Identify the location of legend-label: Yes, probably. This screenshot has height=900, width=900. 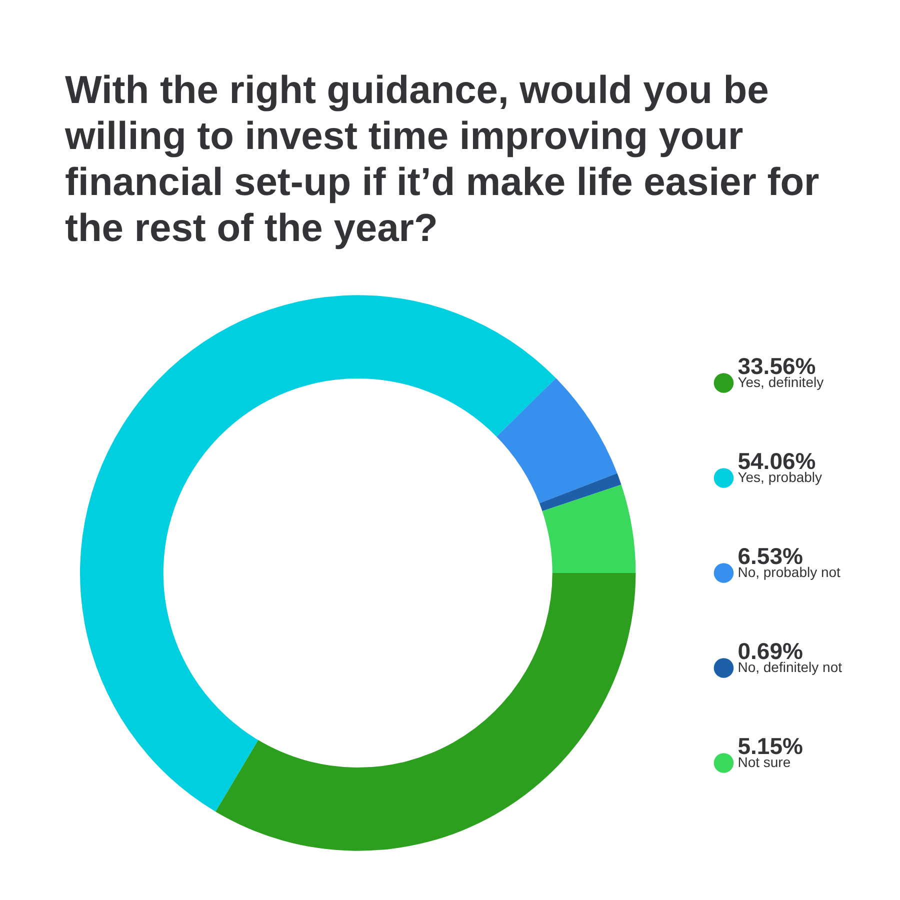
(780, 476).